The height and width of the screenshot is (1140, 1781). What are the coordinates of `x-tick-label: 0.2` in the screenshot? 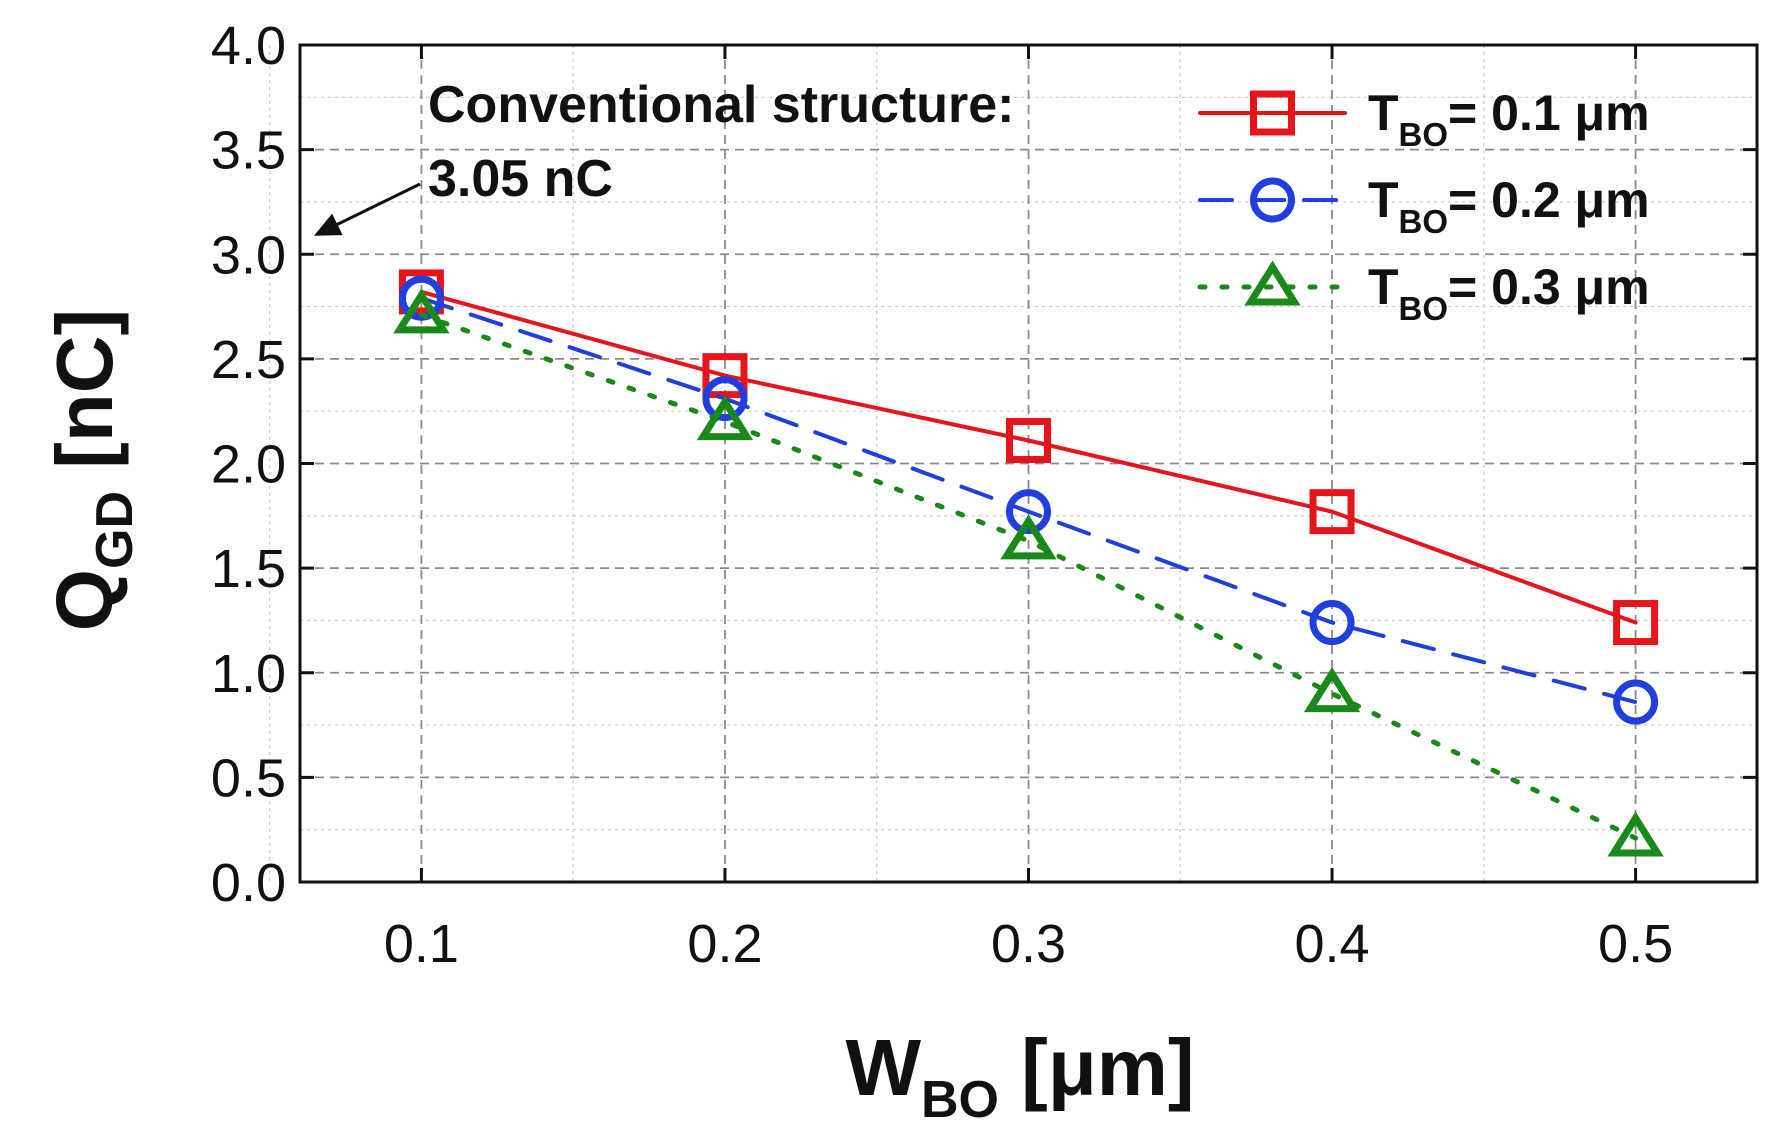 It's located at (724, 944).